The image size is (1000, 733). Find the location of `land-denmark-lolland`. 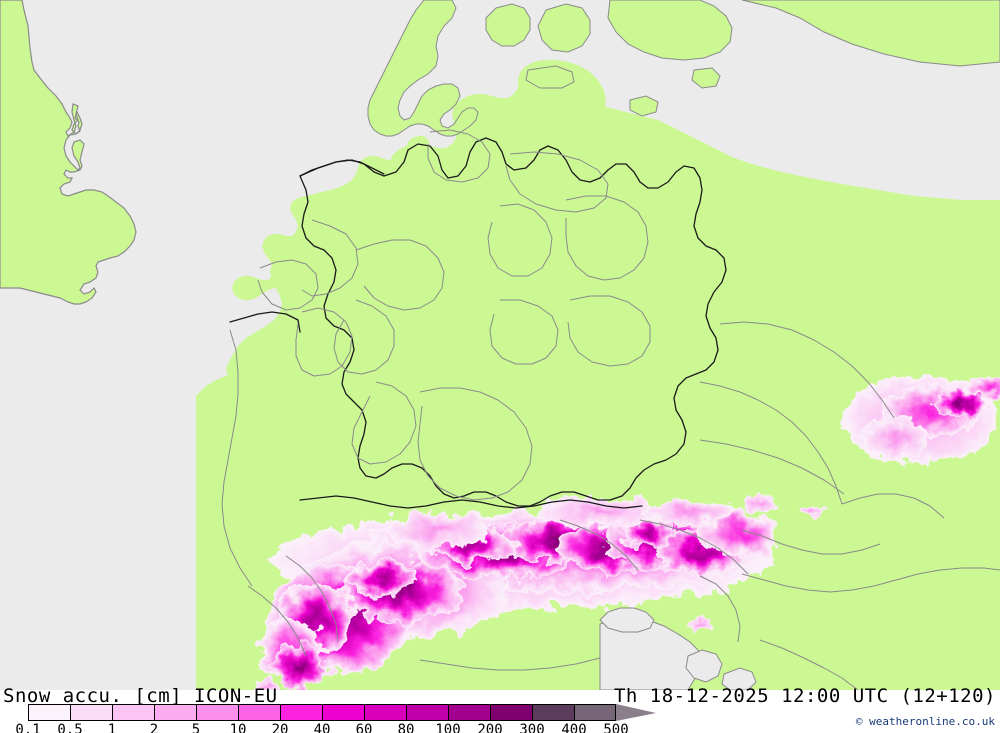

land-denmark-lolland is located at coordinates (550, 77).